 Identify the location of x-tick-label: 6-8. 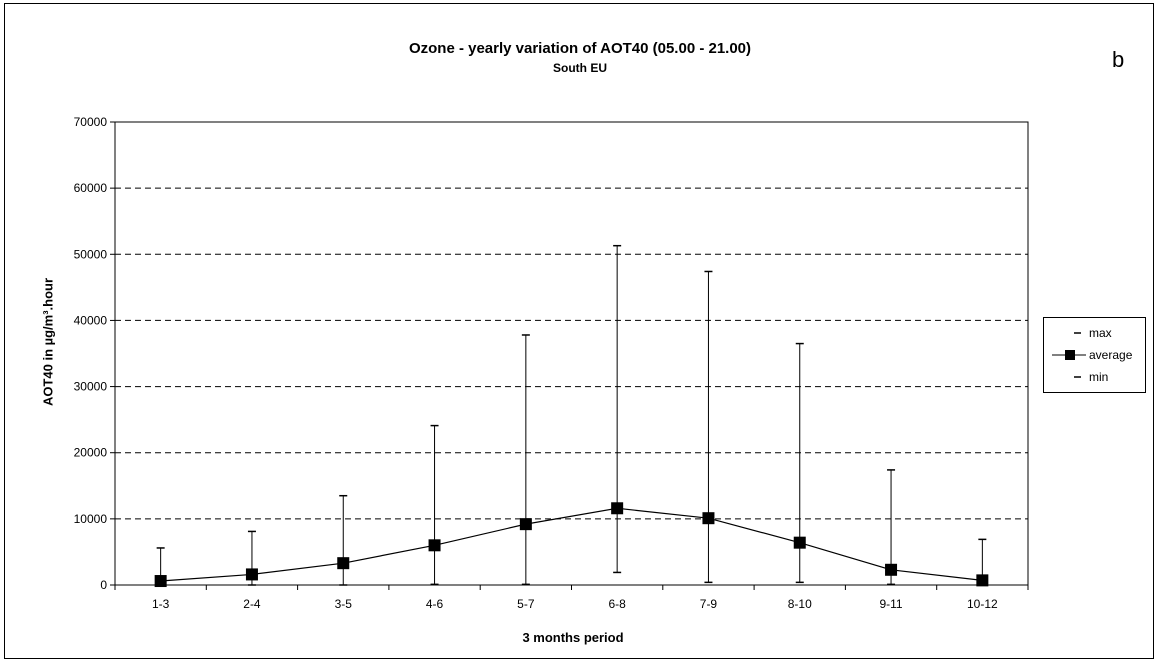
(617, 604).